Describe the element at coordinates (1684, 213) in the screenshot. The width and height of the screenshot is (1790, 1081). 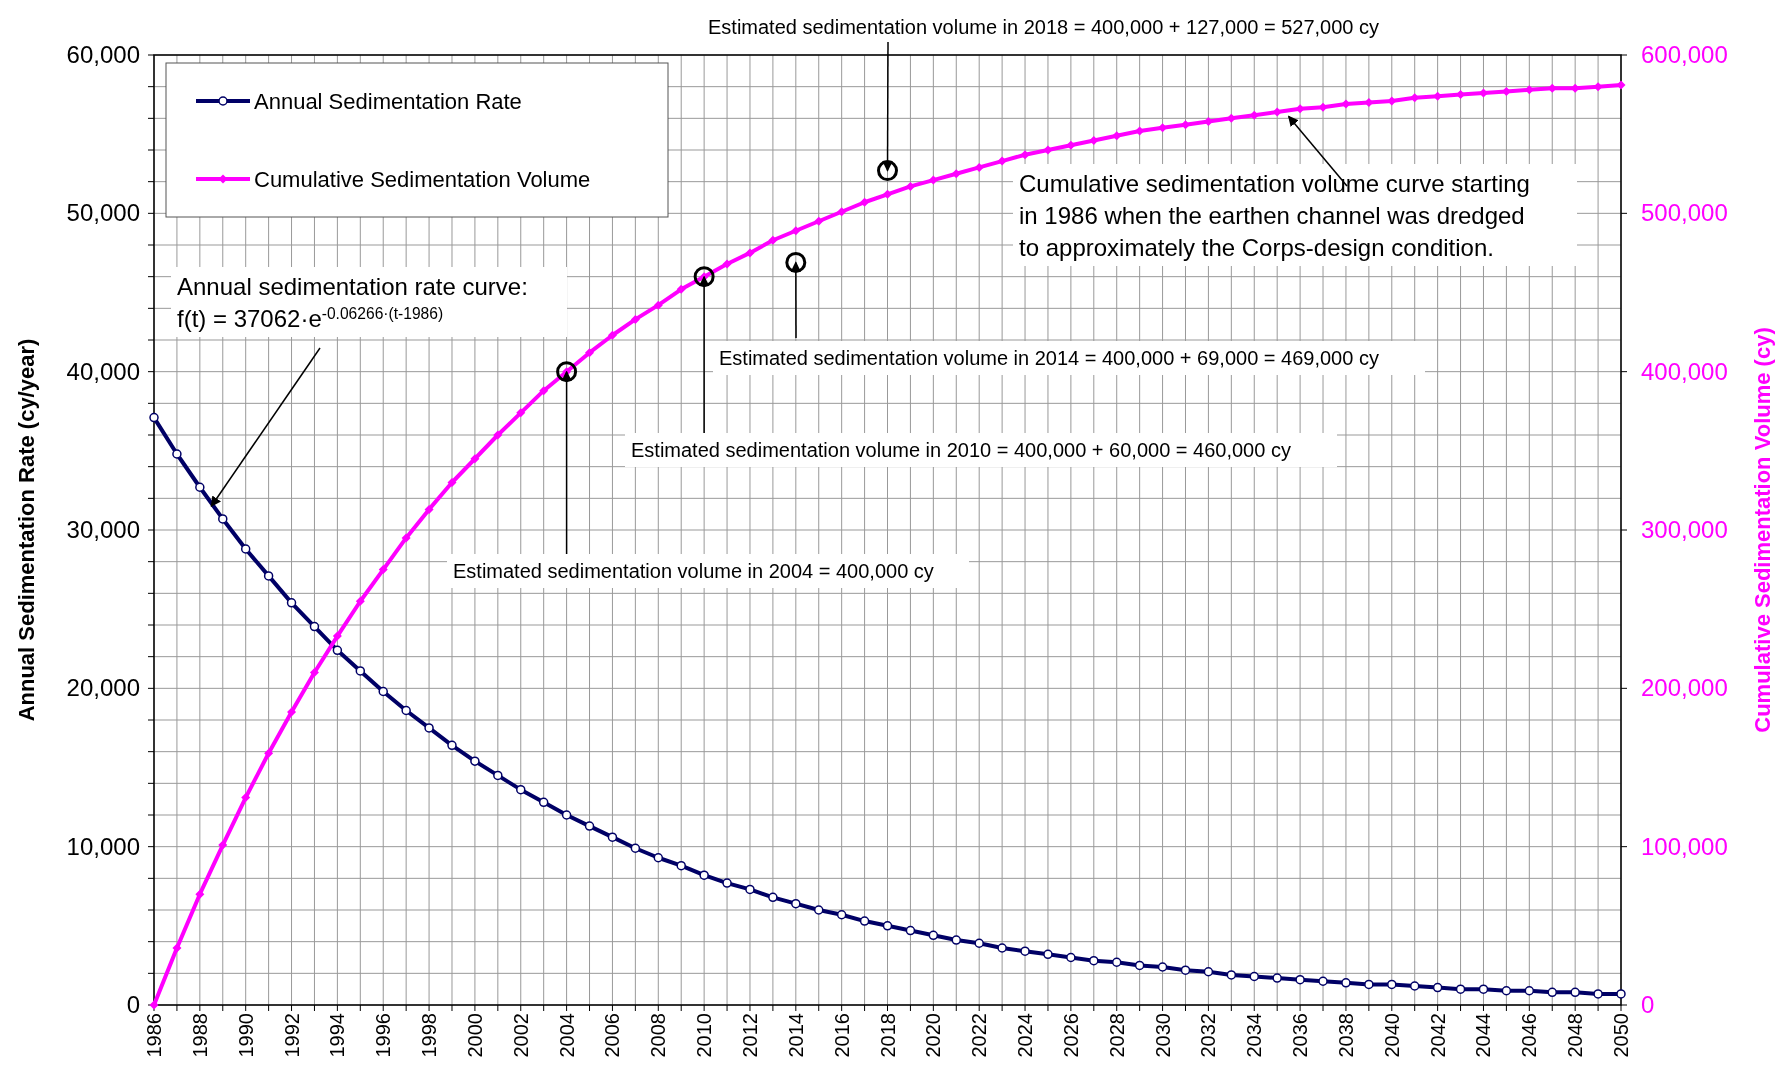
I see `y2-tick-label: 500,000` at that location.